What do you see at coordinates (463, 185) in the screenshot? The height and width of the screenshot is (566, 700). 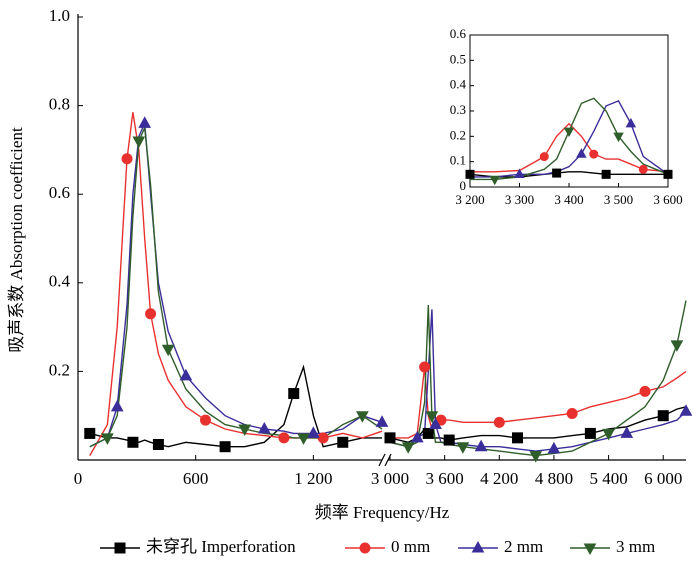 I see `inset-y-tick-label: 0` at bounding box center [463, 185].